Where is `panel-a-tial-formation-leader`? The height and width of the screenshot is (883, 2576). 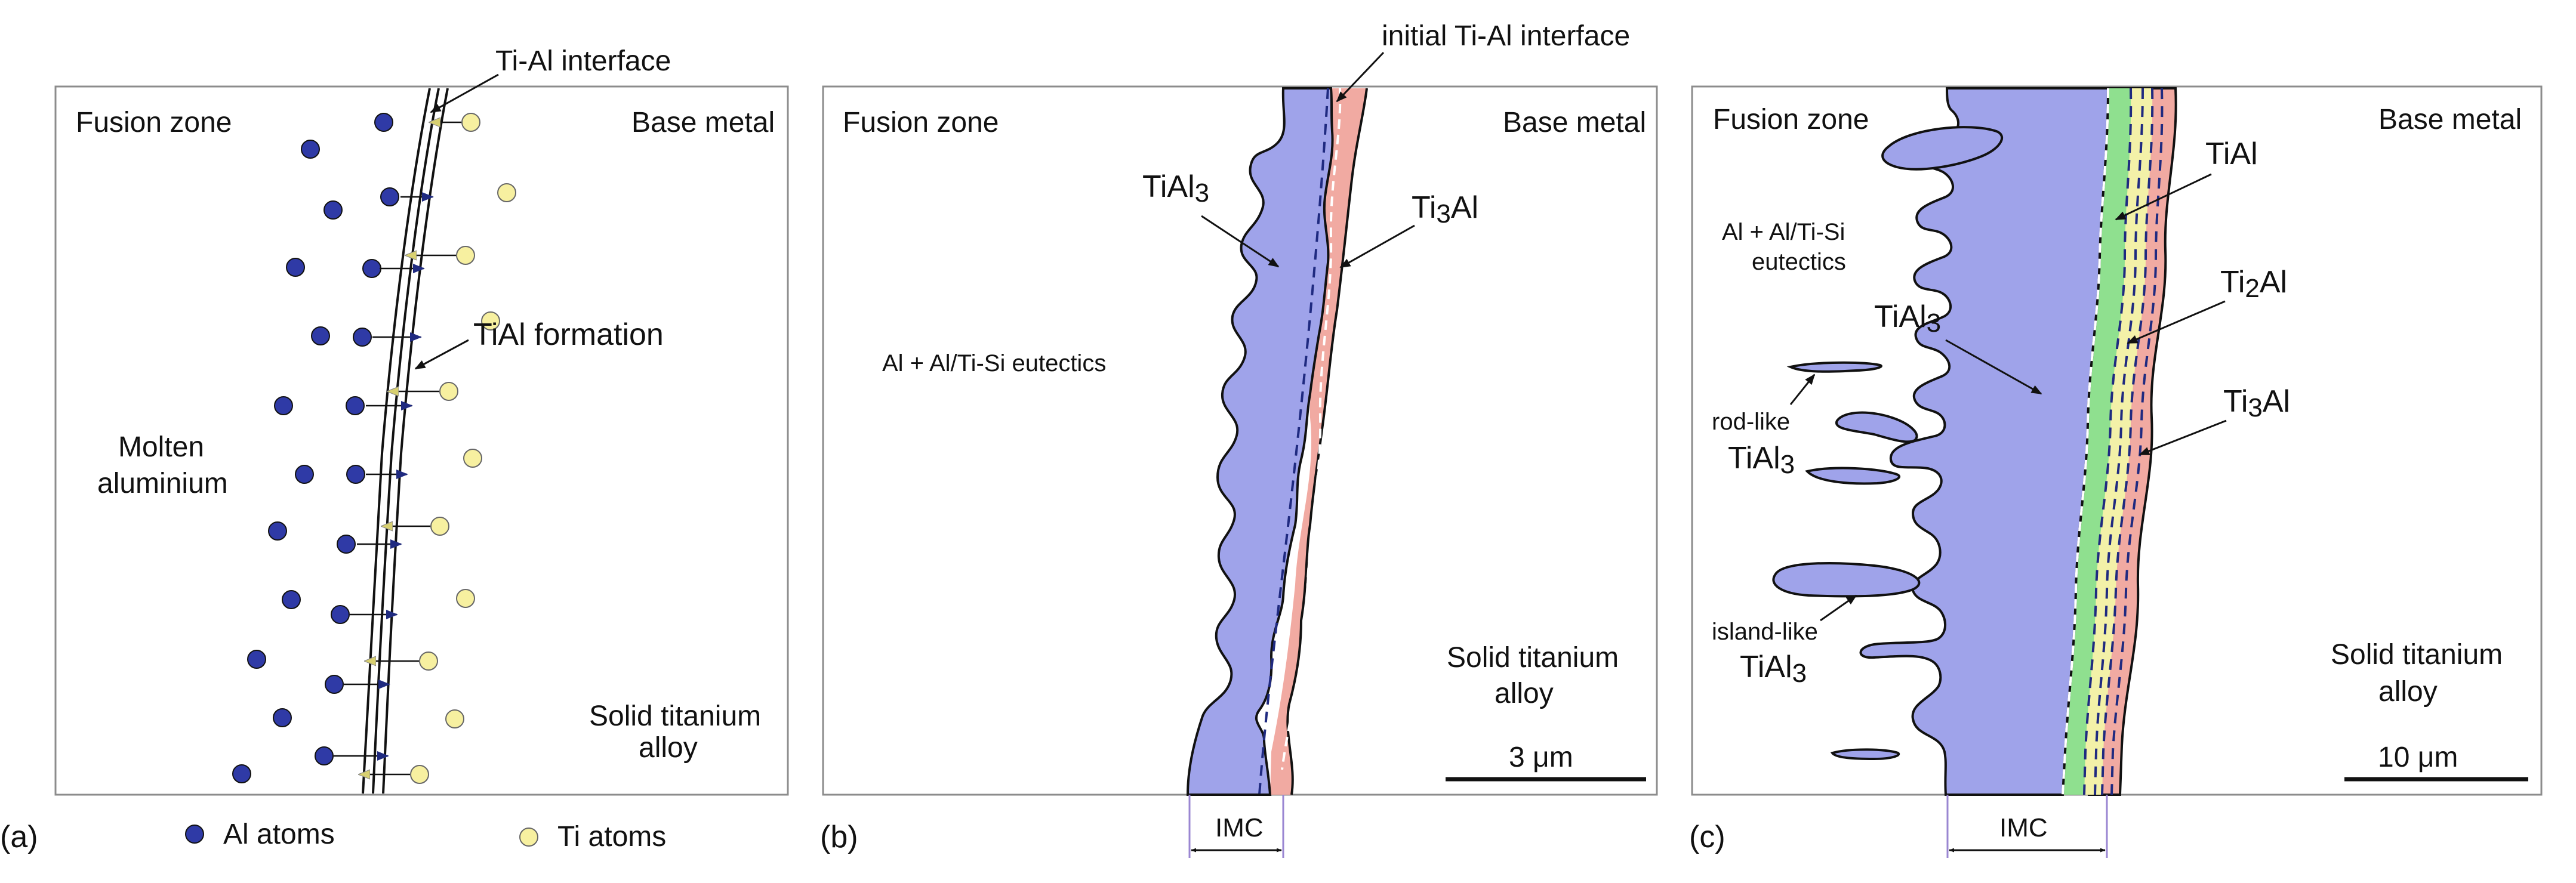 panel-a-tial-formation-leader is located at coordinates (441, 354).